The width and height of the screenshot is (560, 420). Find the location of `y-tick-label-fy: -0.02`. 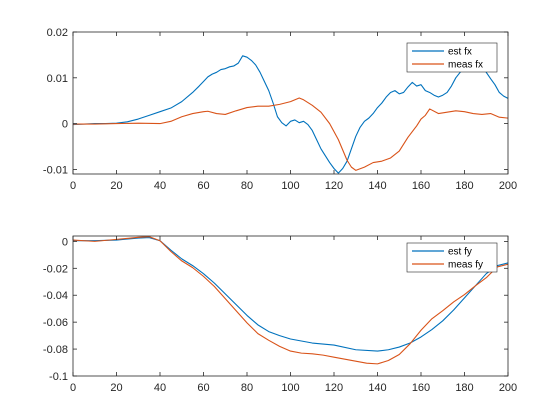

y-tick-label-fy: -0.02 is located at coordinates (55, 269).